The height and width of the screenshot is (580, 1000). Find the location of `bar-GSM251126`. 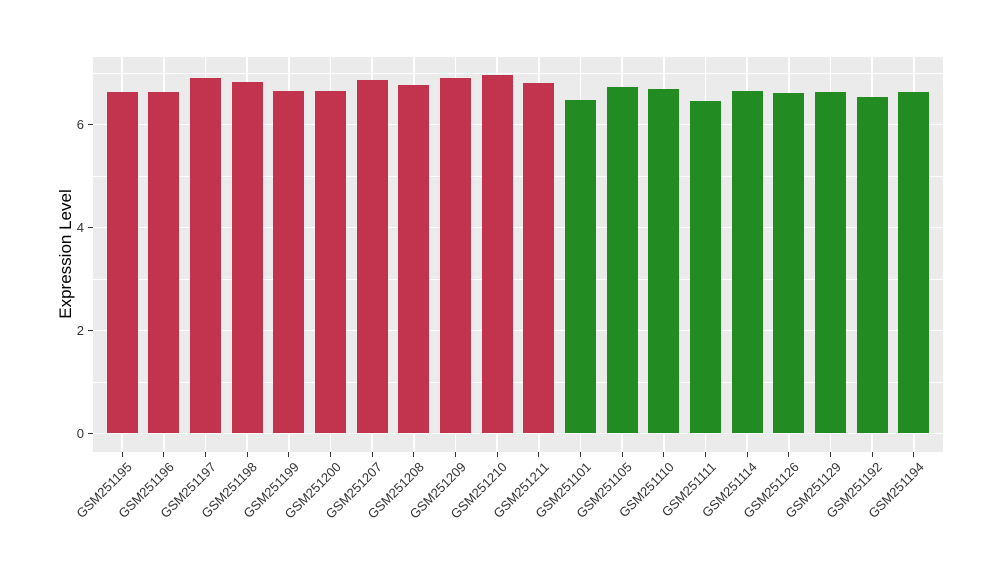

bar-GSM251126 is located at coordinates (789, 263).